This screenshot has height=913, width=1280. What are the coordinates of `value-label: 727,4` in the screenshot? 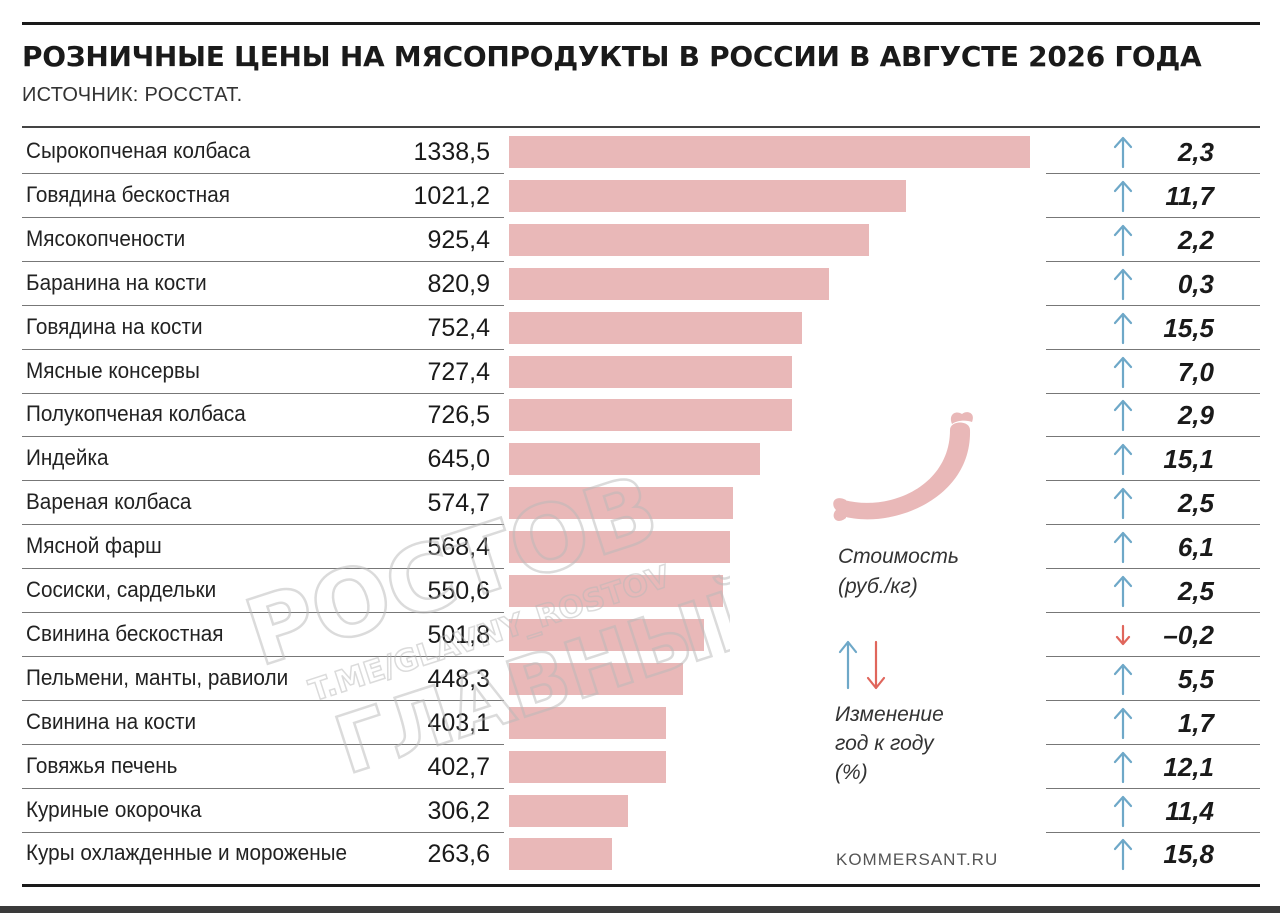 It's located at (458, 371).